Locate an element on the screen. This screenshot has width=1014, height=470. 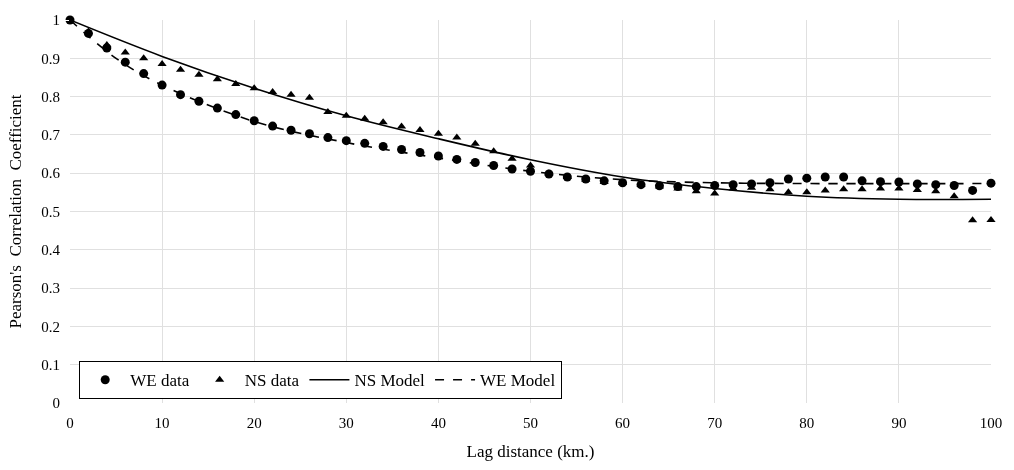
y-tick-label: 0.6 is located at coordinates (51, 173).